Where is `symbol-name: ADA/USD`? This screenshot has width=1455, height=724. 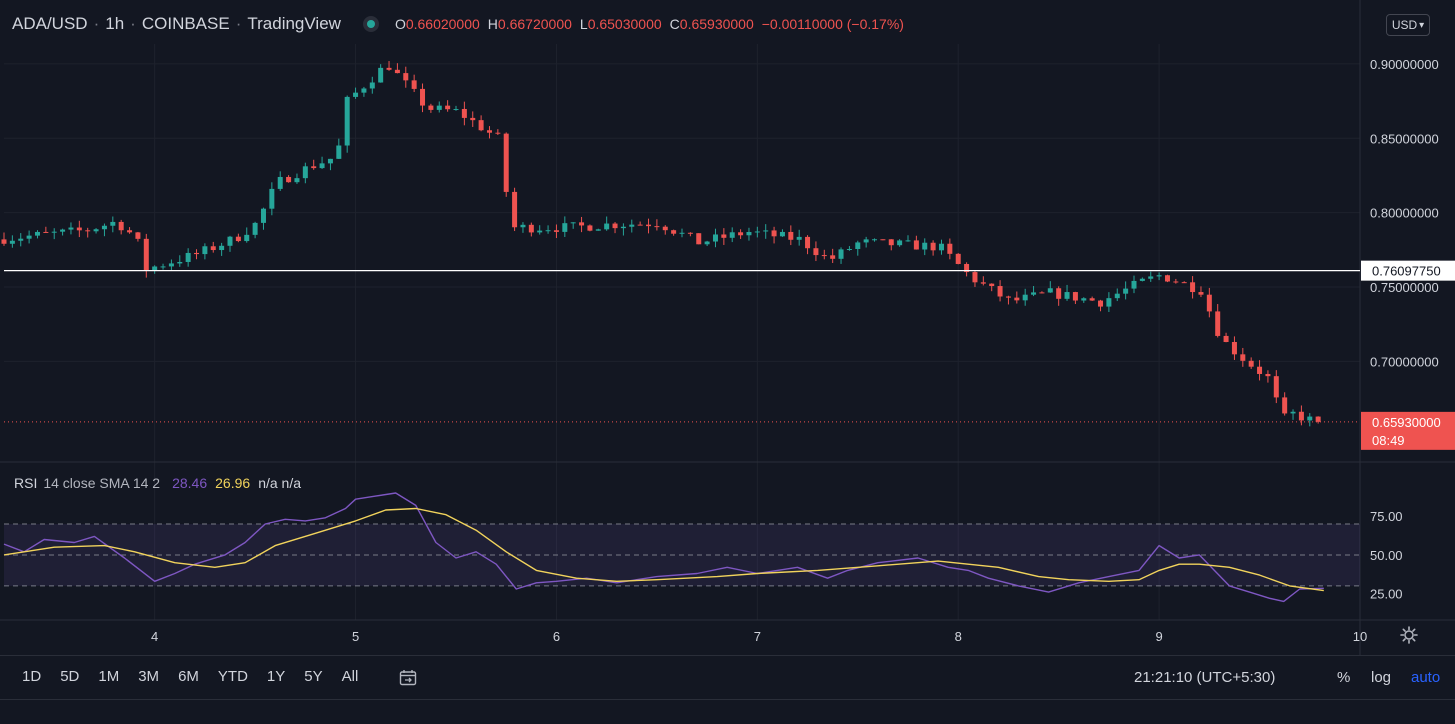
symbol-name: ADA/USD is located at coordinates (50, 23).